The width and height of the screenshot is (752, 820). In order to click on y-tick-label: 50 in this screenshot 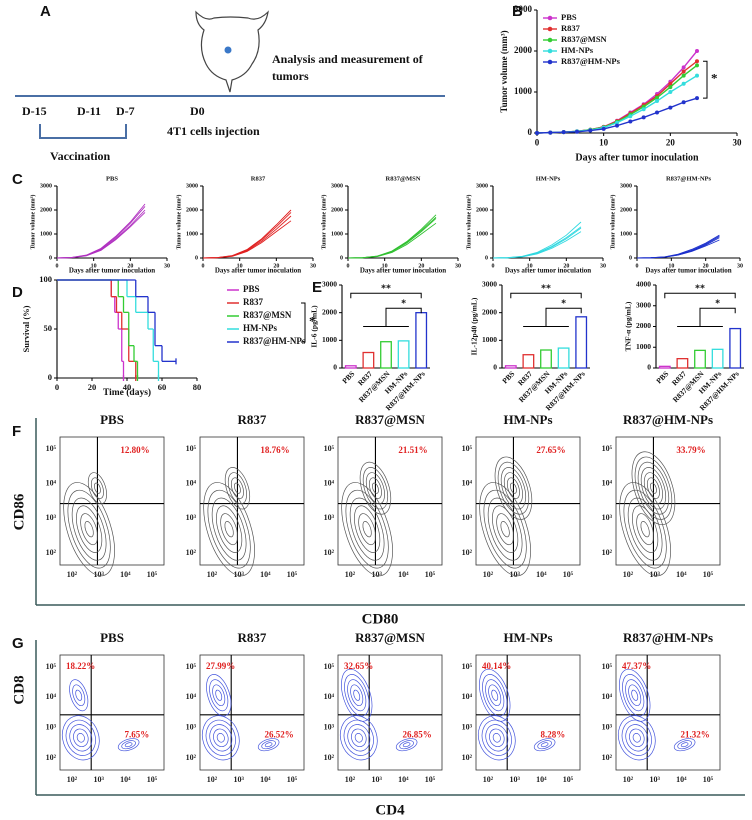, I will do `click(48, 328)`.